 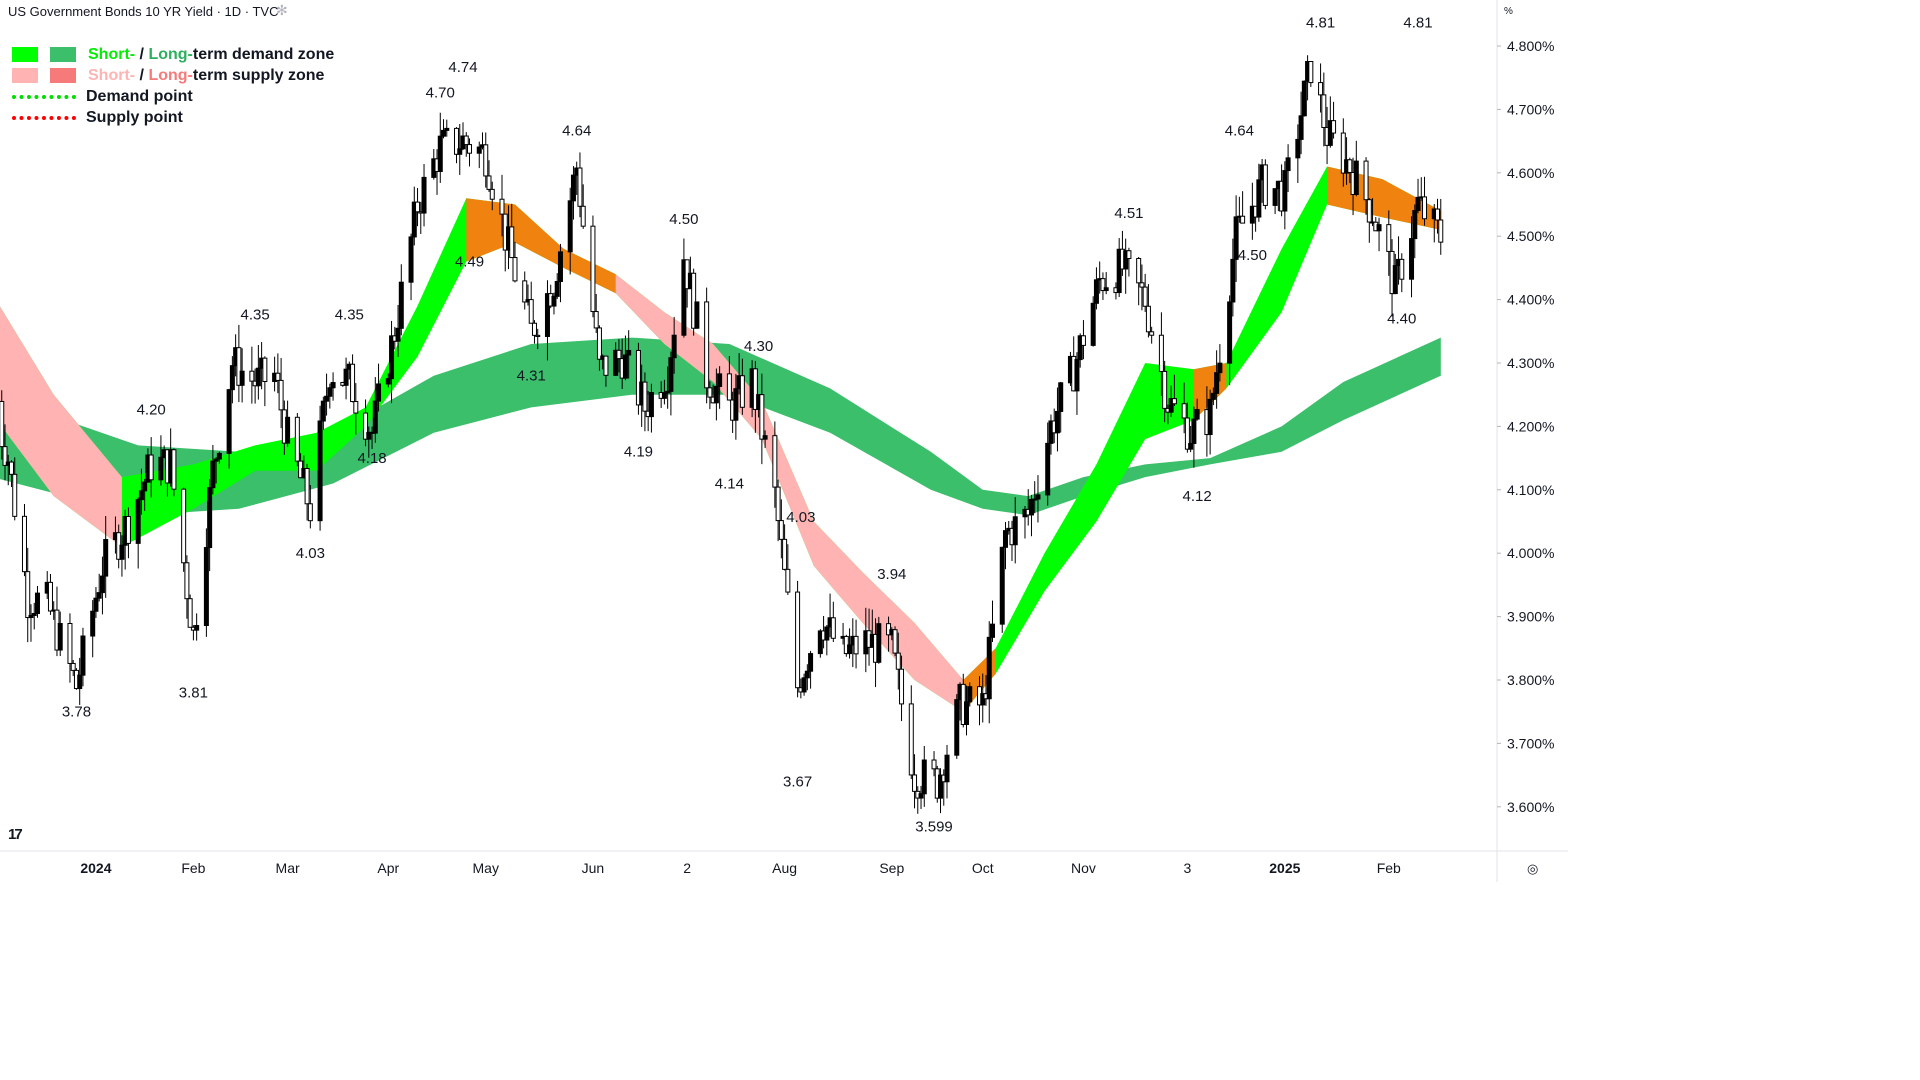 I want to click on x-tick-label: Nov, so click(x=1083, y=868).